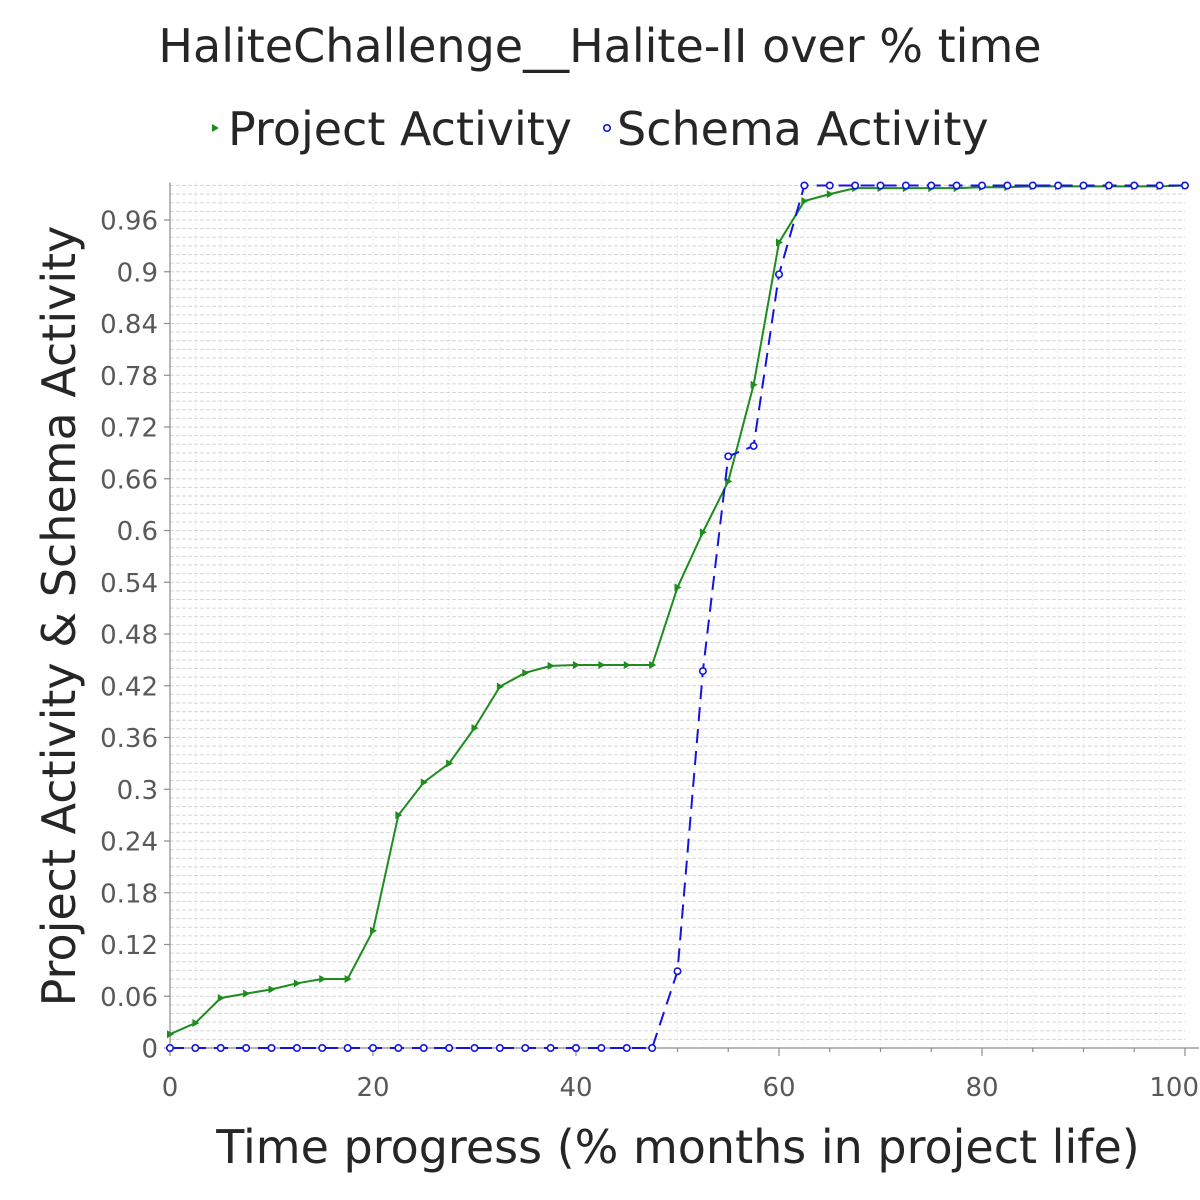 The image size is (1200, 1200). What do you see at coordinates (137, 273) in the screenshot?
I see `y-tick-label: 0.9` at bounding box center [137, 273].